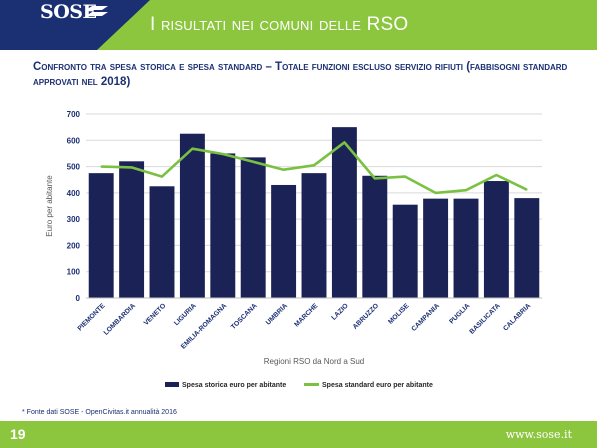 The image size is (597, 448). Describe the element at coordinates (306, 315) in the screenshot. I see `x-tick-label: MARCHE` at that location.